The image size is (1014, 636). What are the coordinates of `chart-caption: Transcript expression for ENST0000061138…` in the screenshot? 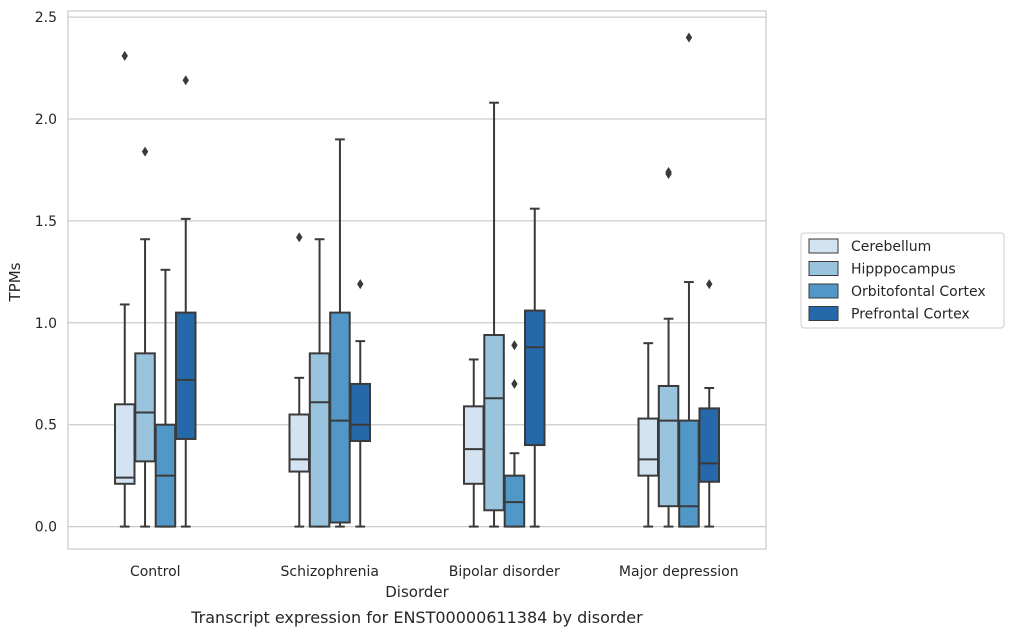 It's located at (416, 617).